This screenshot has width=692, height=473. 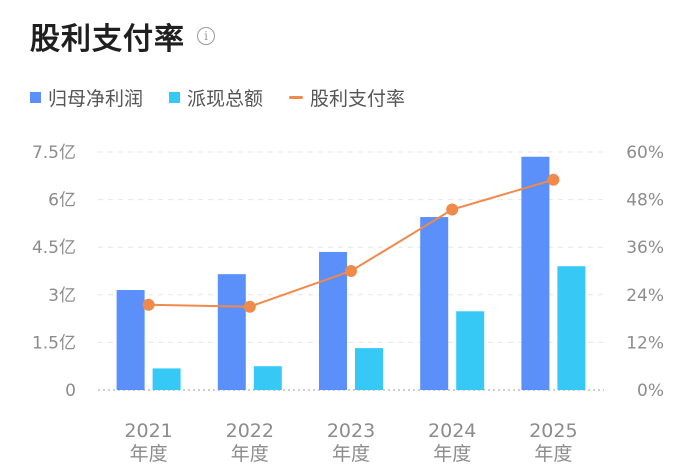 I want to click on x-tick-label-year: 2021, so click(x=148, y=431).